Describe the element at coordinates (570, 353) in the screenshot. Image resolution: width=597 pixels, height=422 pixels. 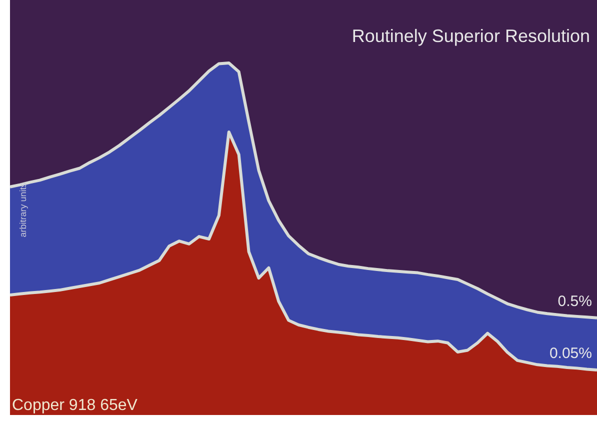
I see `series-label: 0.05%` at that location.